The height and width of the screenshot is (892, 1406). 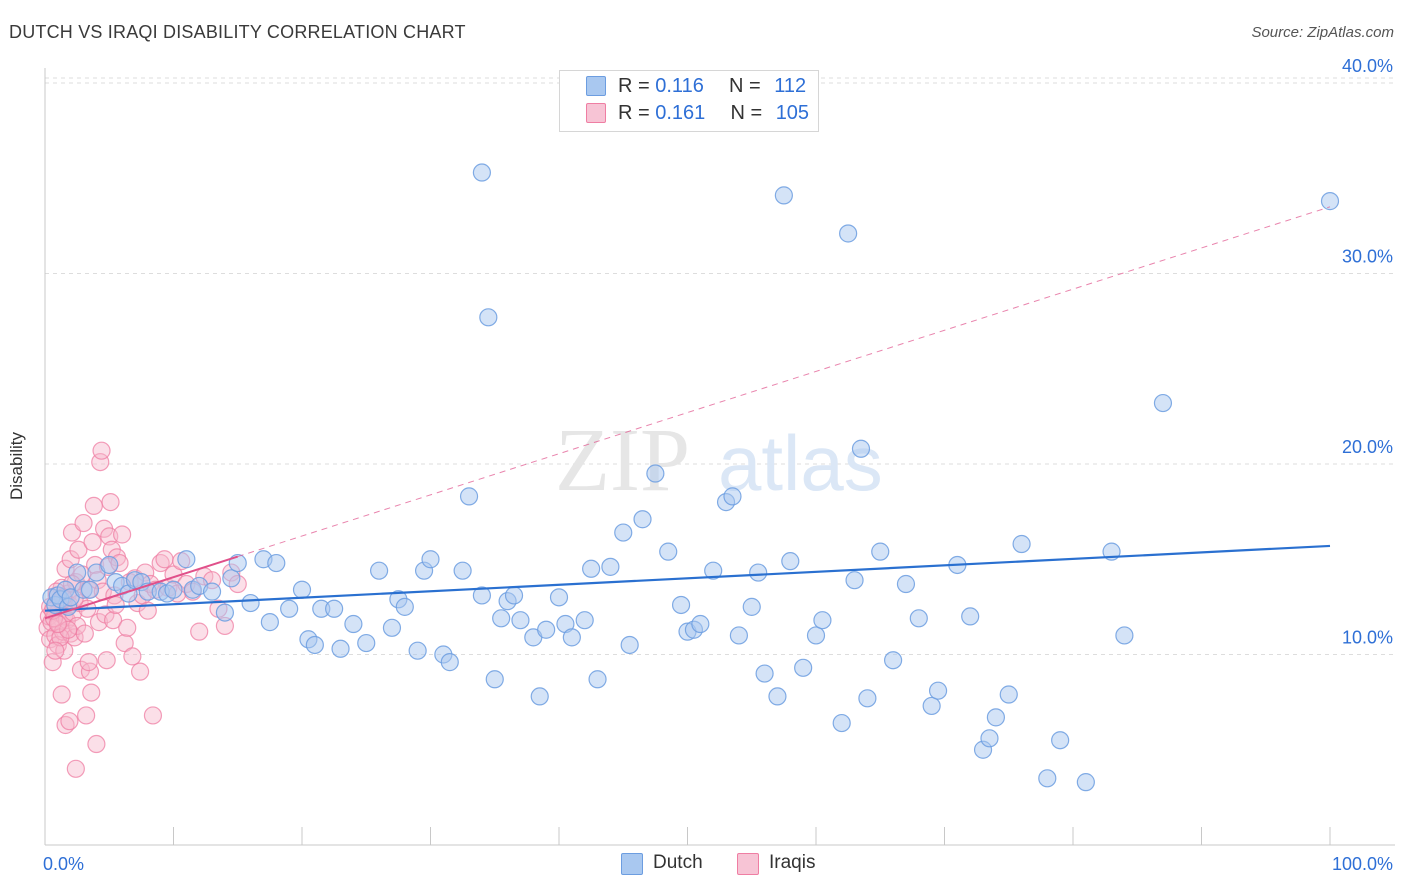 I want to click on dutch-n-label: N =, so click(x=747, y=86).